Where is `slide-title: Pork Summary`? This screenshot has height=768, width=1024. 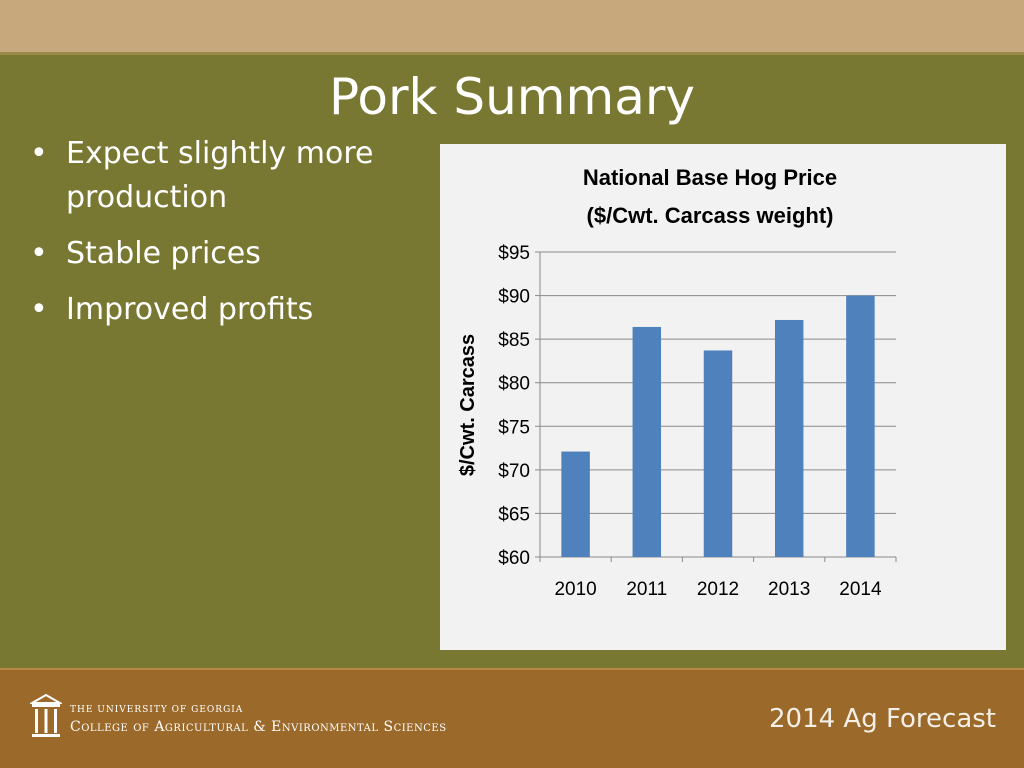 slide-title: Pork Summary is located at coordinates (512, 97).